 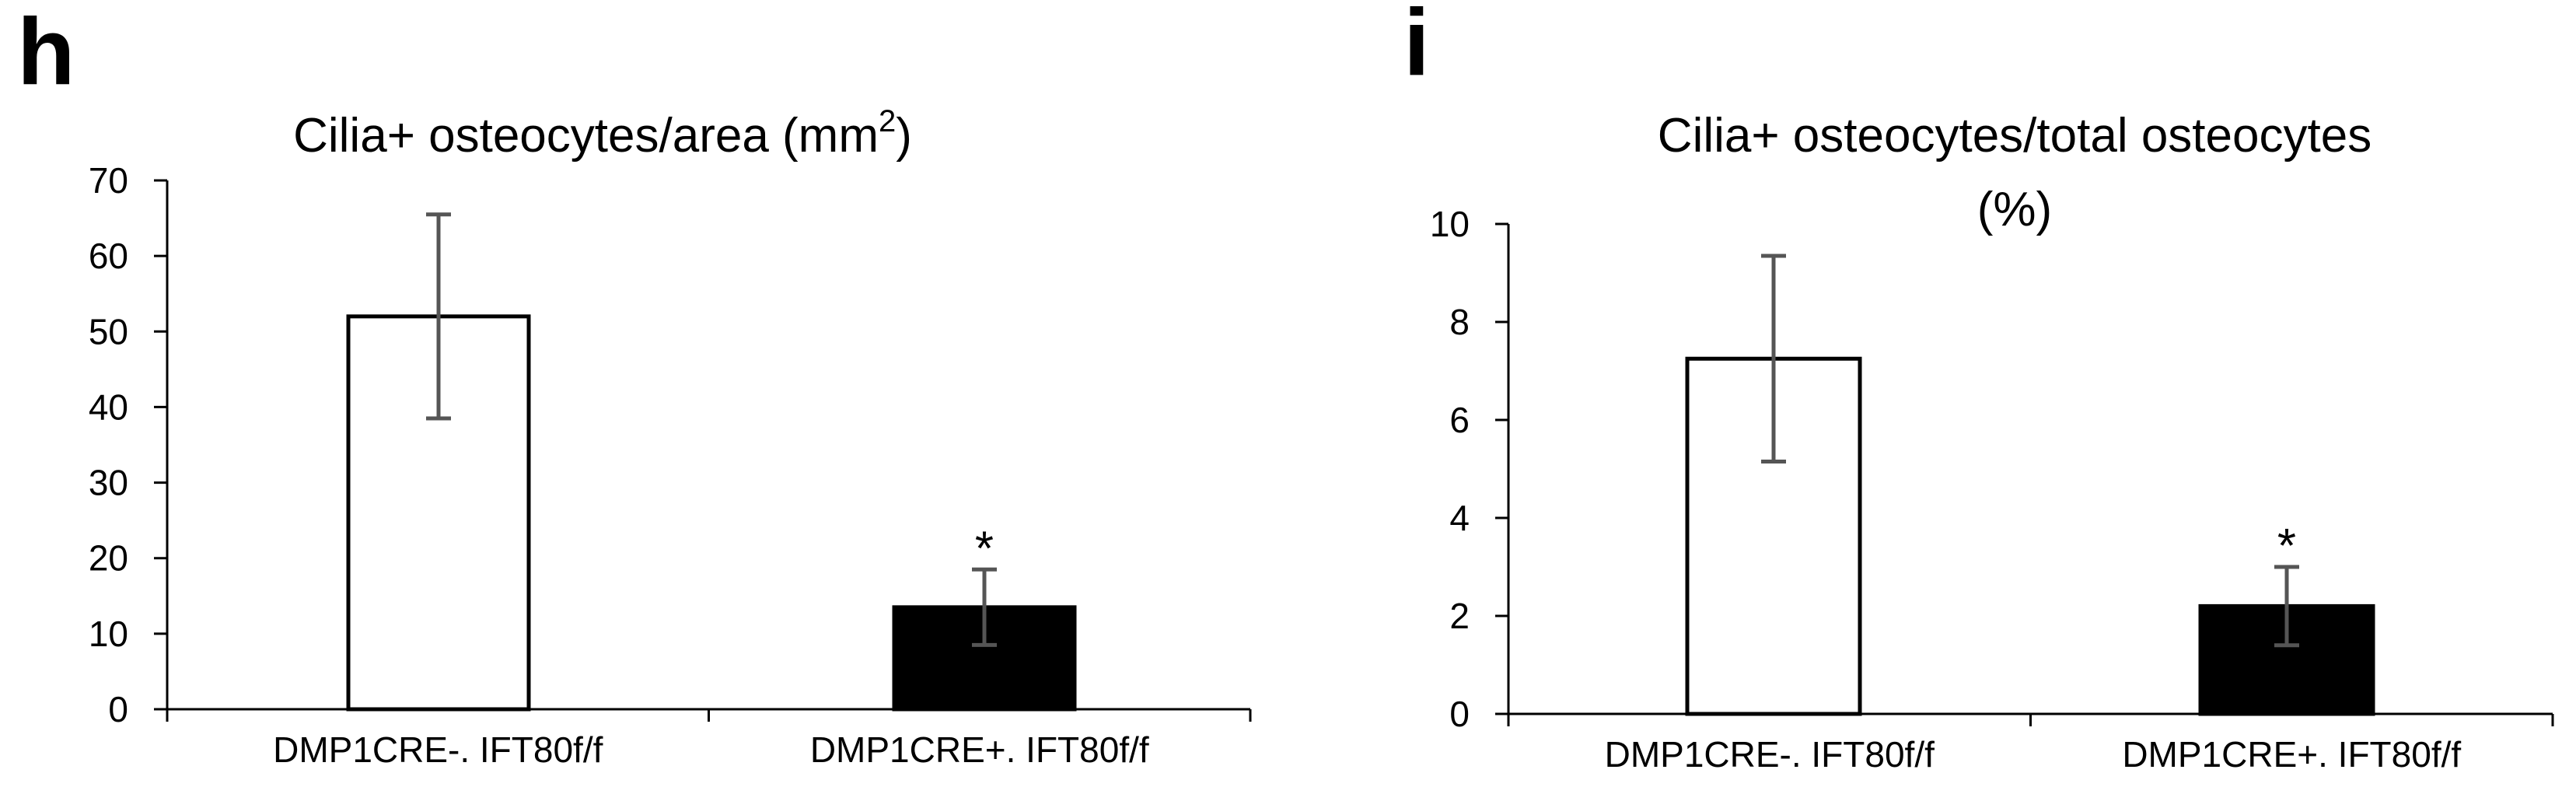 I want to click on panel-label: i, so click(x=1416, y=47).